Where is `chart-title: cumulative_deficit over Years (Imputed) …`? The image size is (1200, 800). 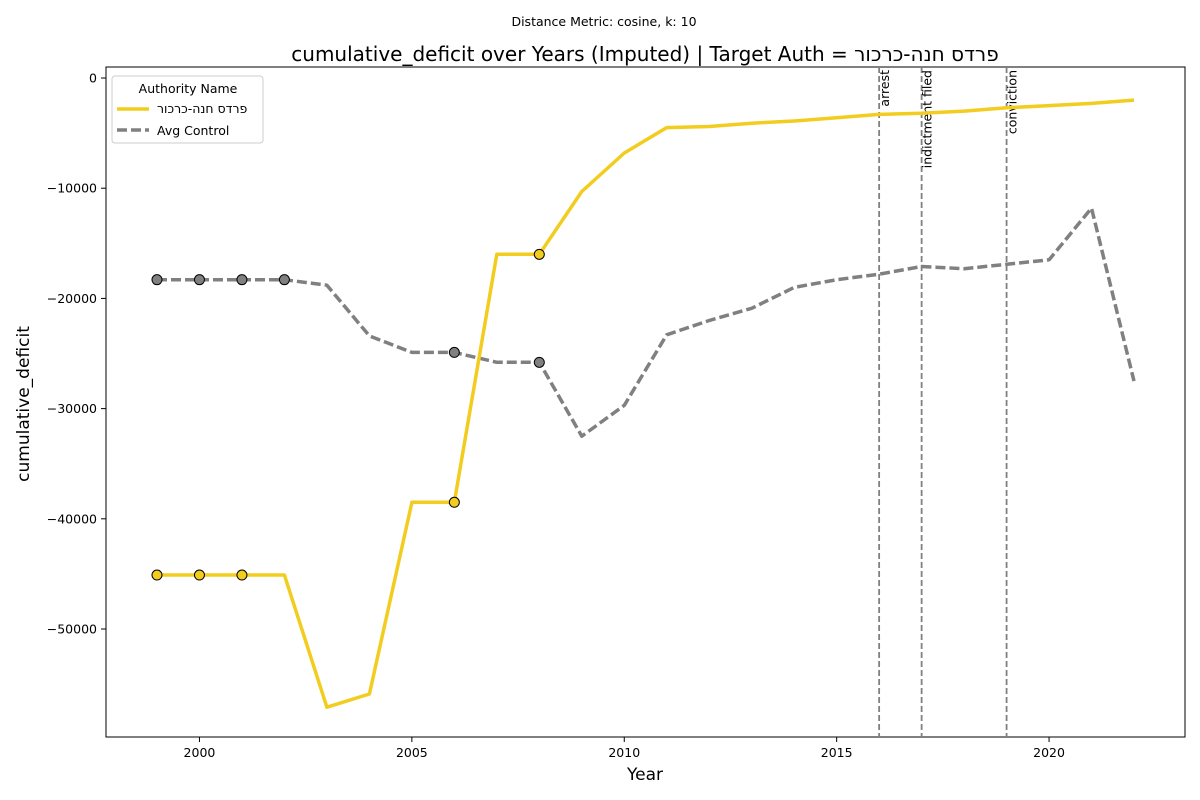 chart-title: cumulative_deficit over Years (Imputed) … is located at coordinates (644, 54).